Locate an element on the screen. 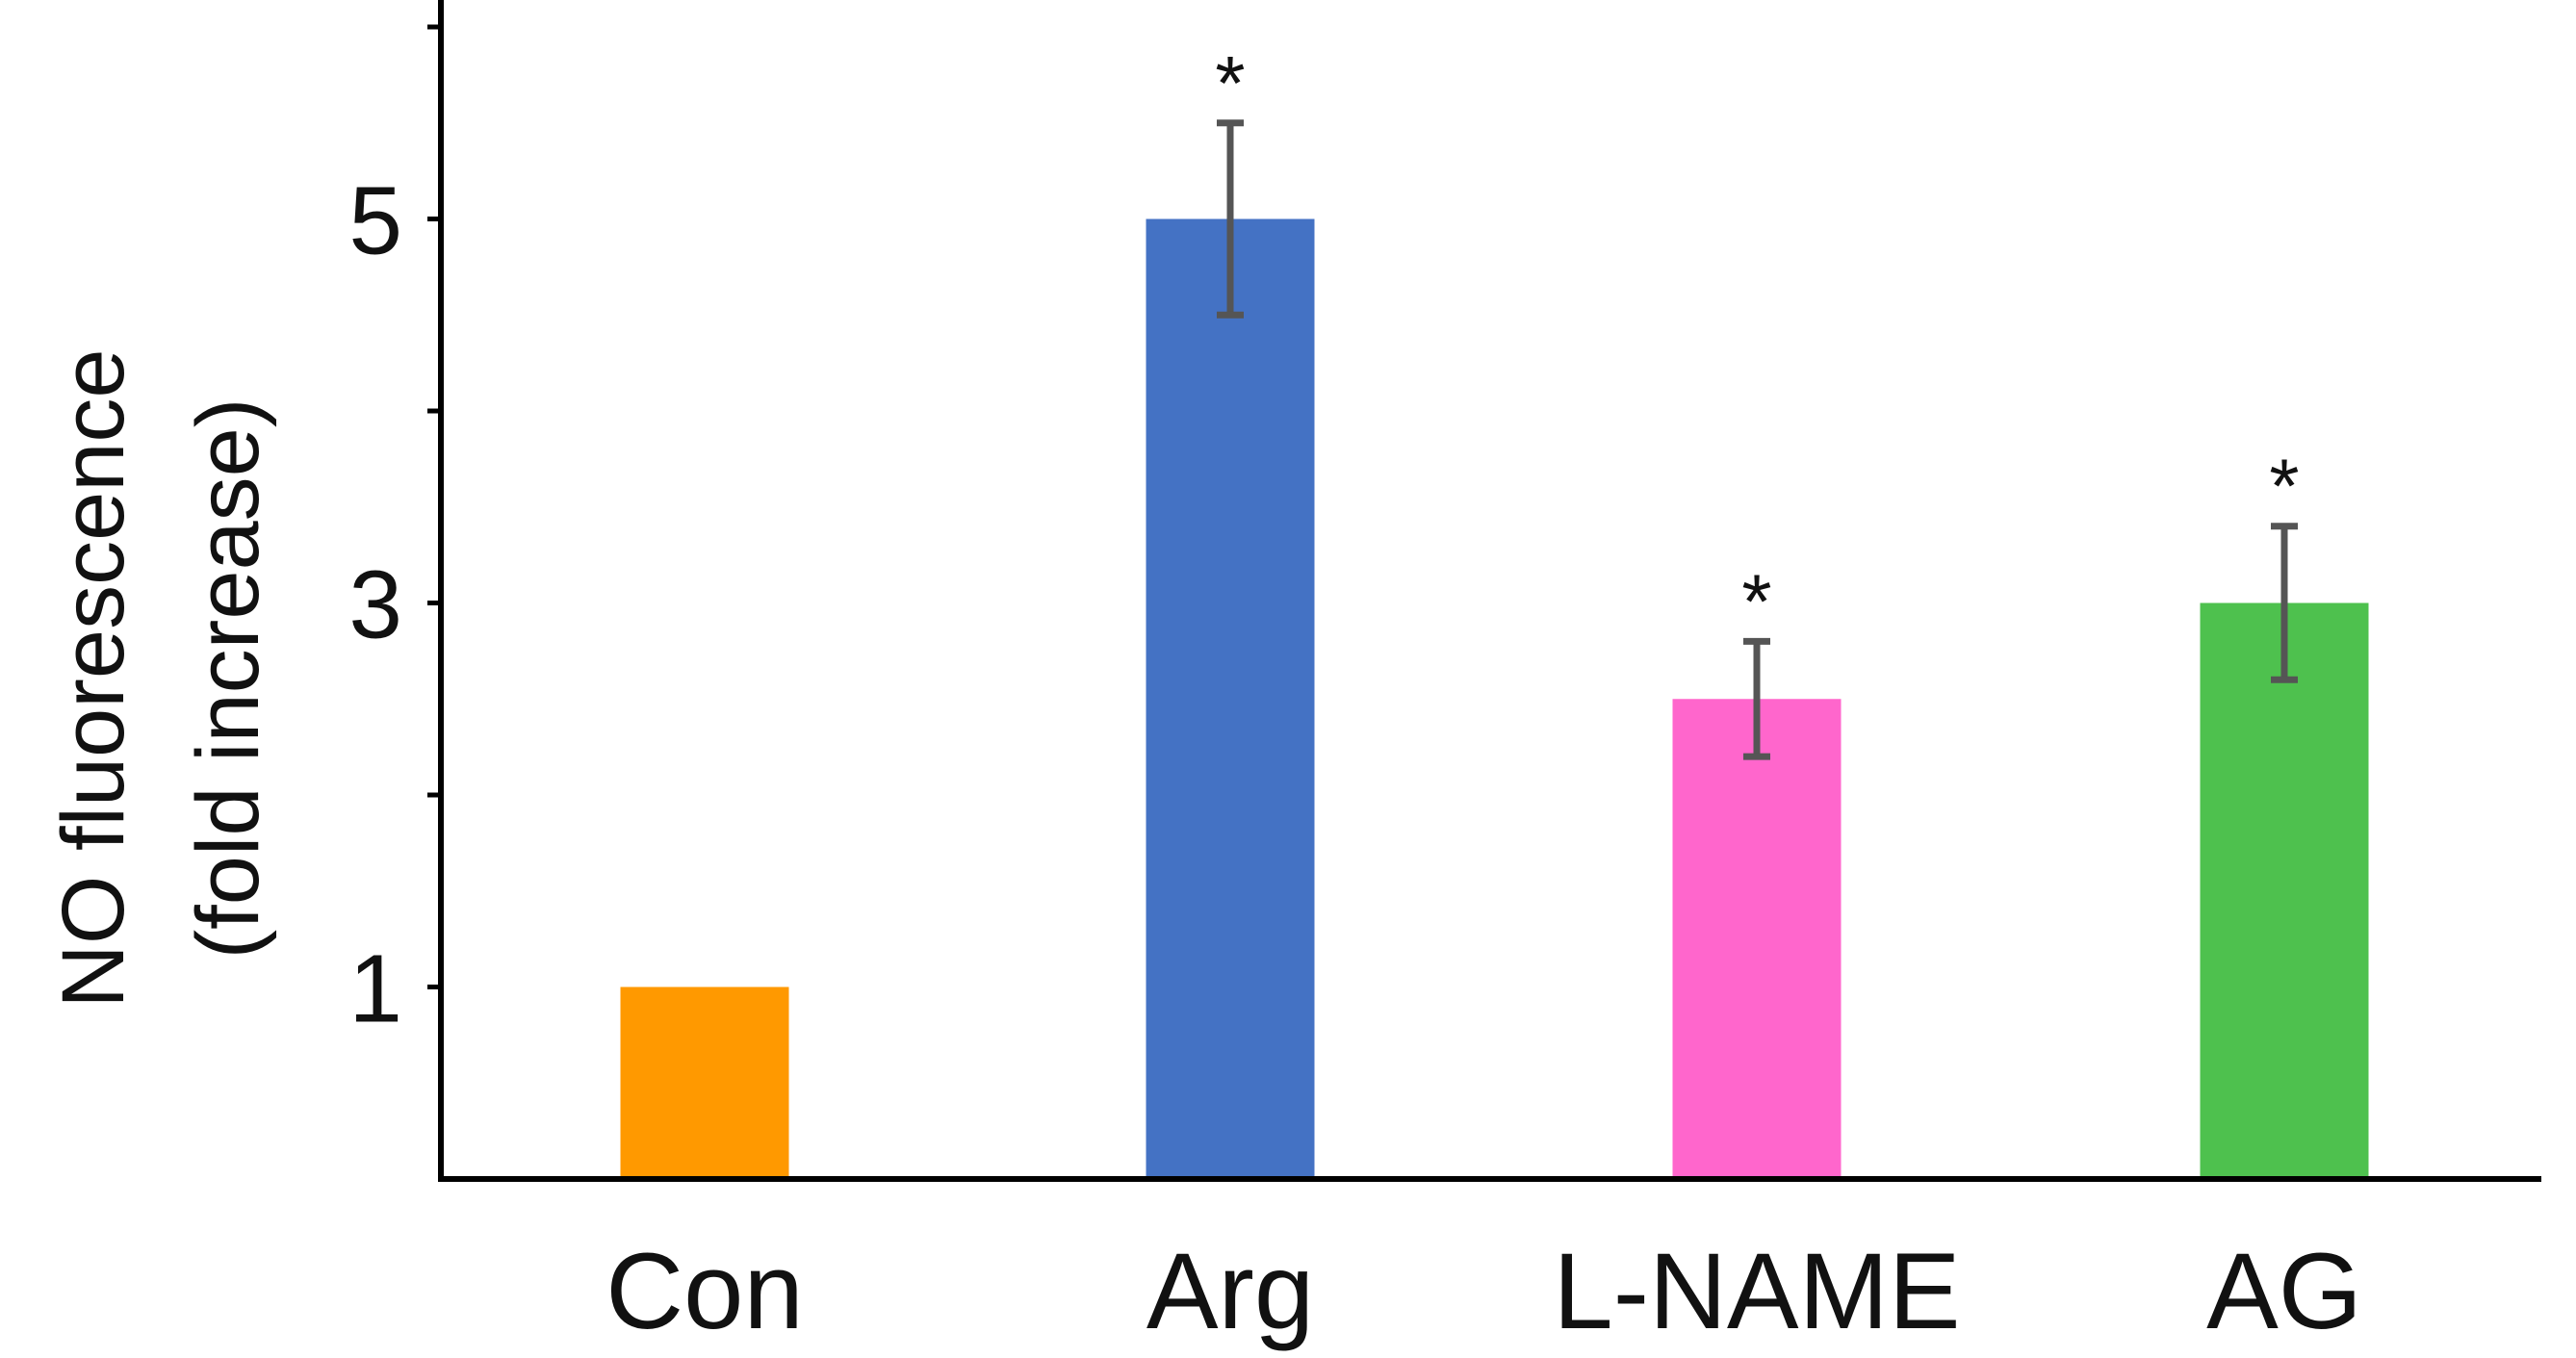  x-tick-label-l-name: L-NAME is located at coordinates (1757, 1291).